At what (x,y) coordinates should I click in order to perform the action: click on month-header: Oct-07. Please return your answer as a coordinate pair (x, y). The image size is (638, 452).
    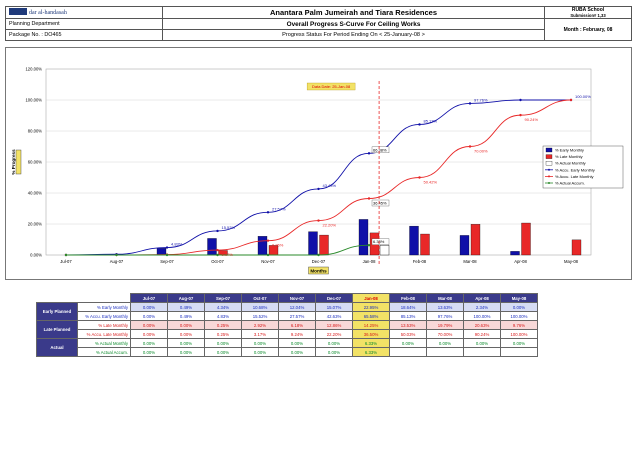
    Looking at the image, I should click on (260, 298).